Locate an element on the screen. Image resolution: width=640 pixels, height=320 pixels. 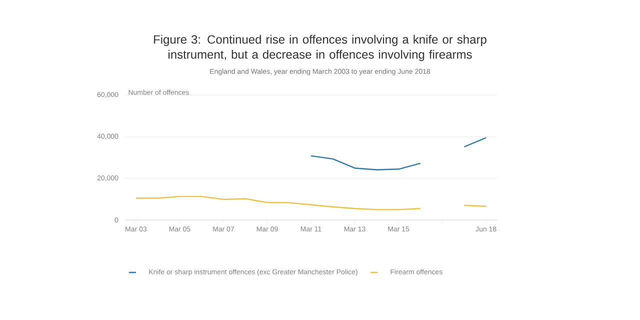
chart-title: Figure 3: Continued rise in offences involving a knife or sharp instrument, but a decrease in offences involving firearms is located at coordinates (320, 48).